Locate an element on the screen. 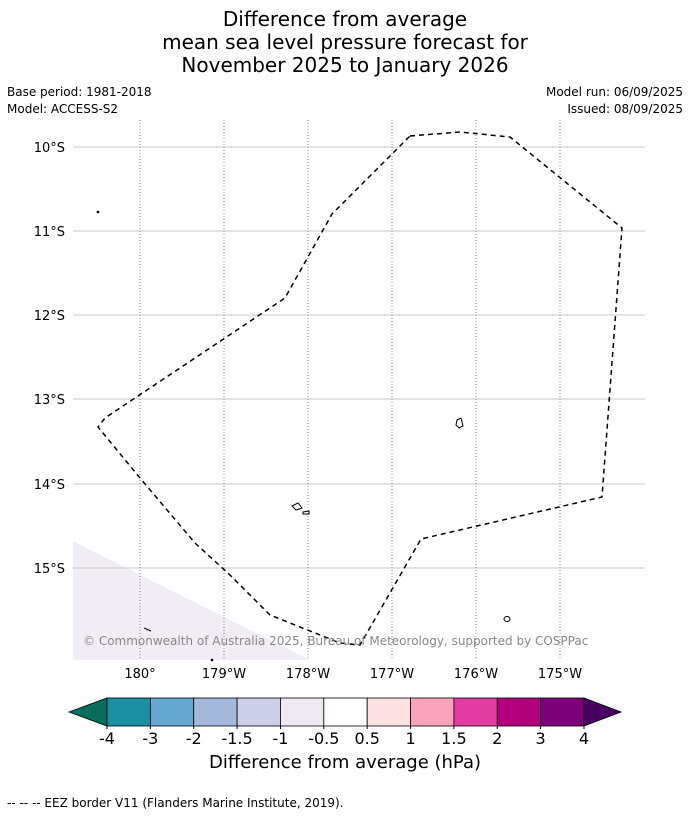 The height and width of the screenshot is (816, 690). lon-labels: 180° 179°W 178°W 177°W 176°W 175°W is located at coordinates (353, 674).